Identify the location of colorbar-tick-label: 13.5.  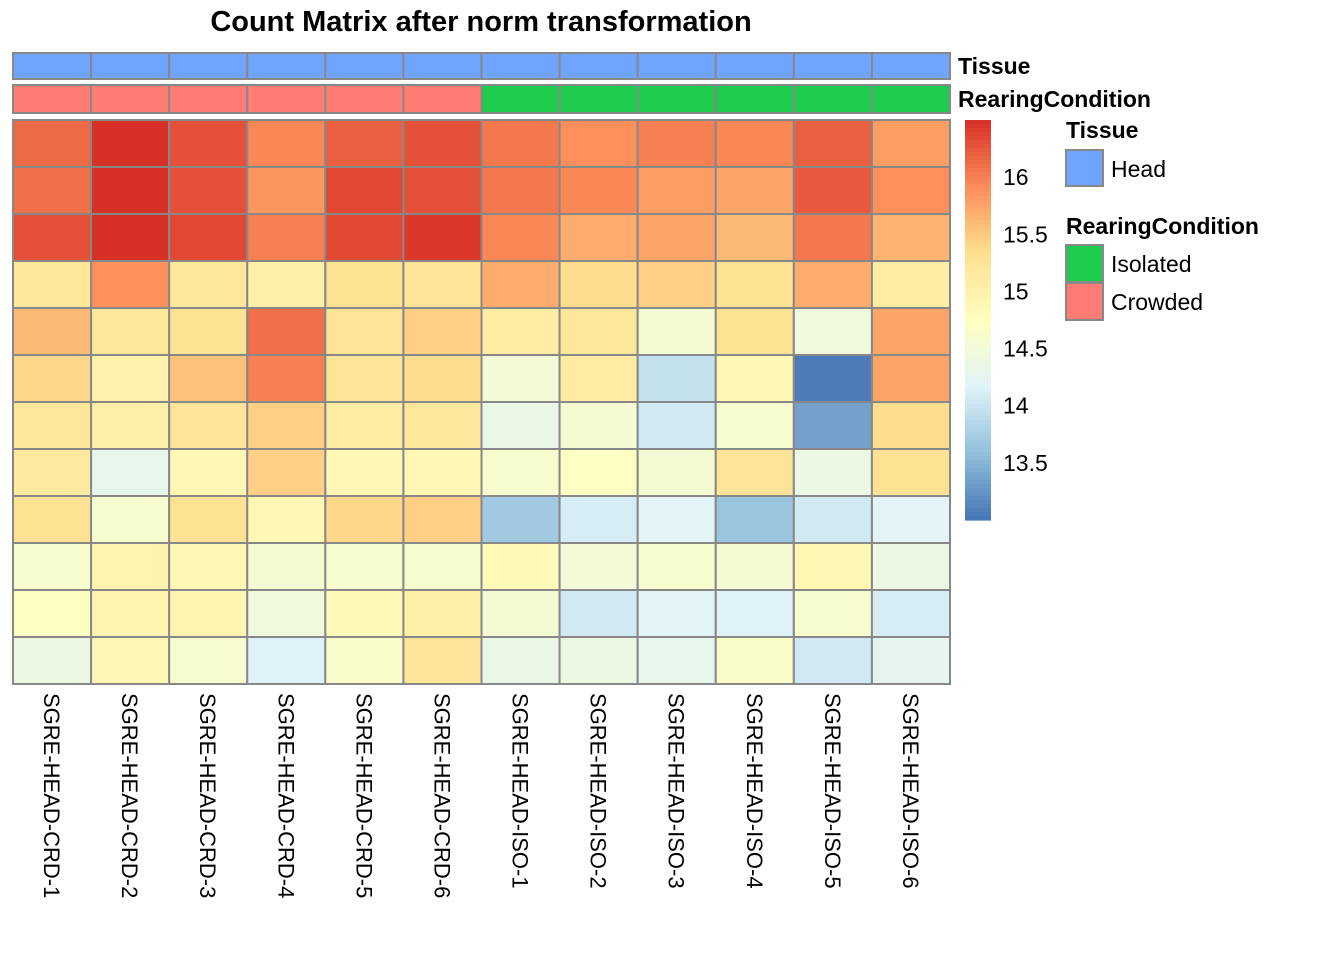
(1025, 463).